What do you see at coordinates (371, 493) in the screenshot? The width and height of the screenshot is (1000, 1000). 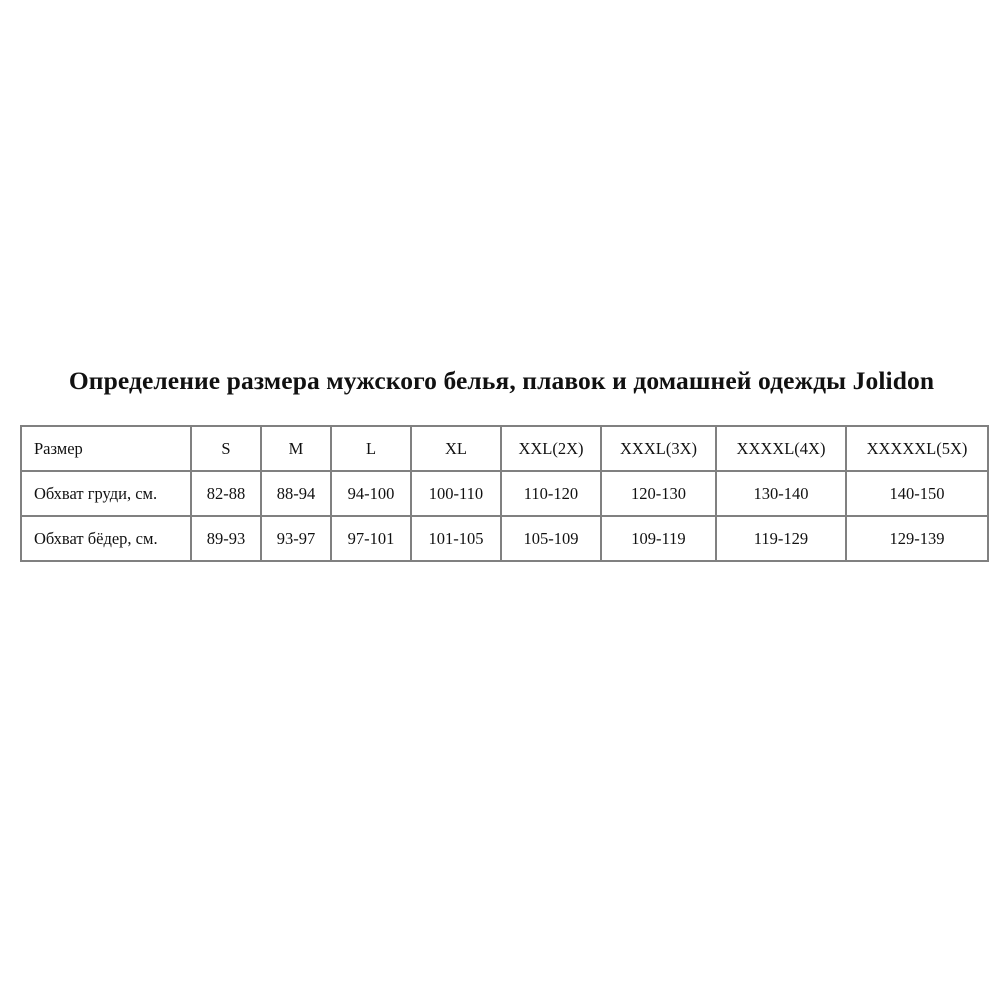 I see `table-cell: 94-100` at bounding box center [371, 493].